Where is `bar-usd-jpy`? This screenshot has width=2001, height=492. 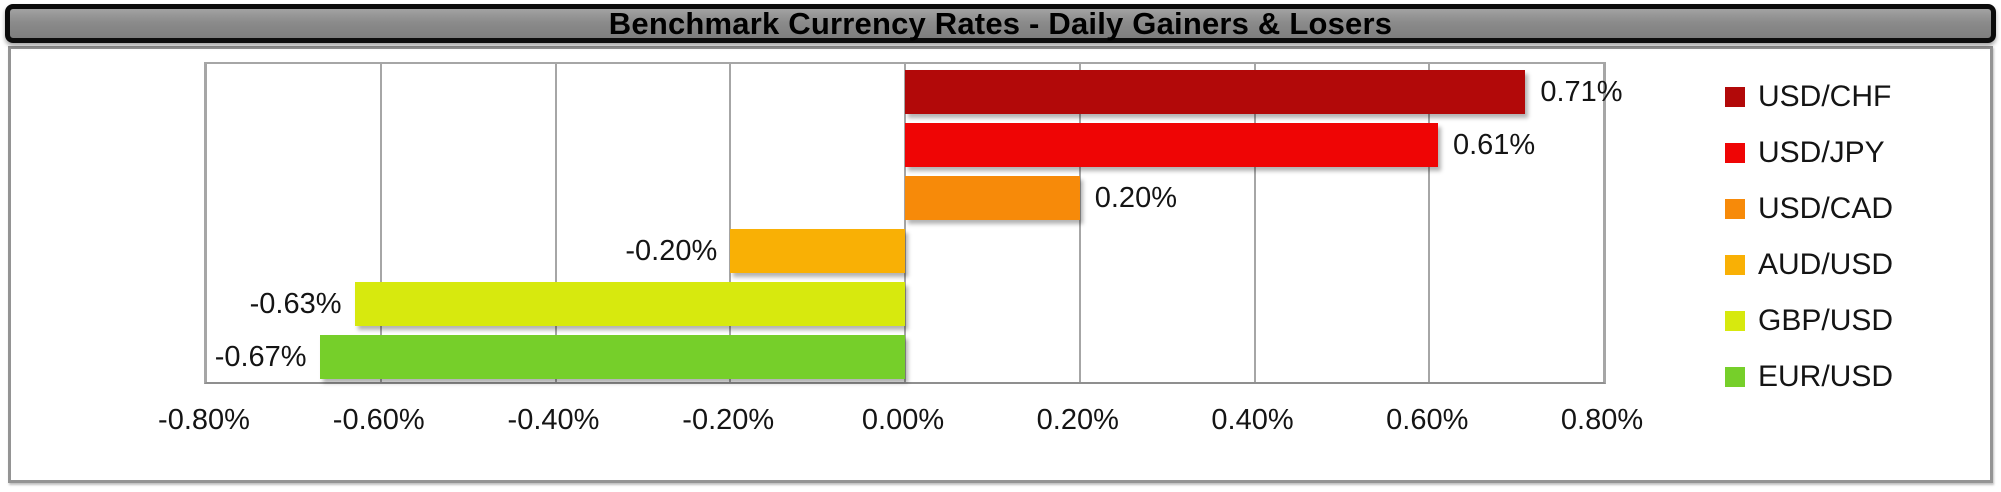
bar-usd-jpy is located at coordinates (1171, 144).